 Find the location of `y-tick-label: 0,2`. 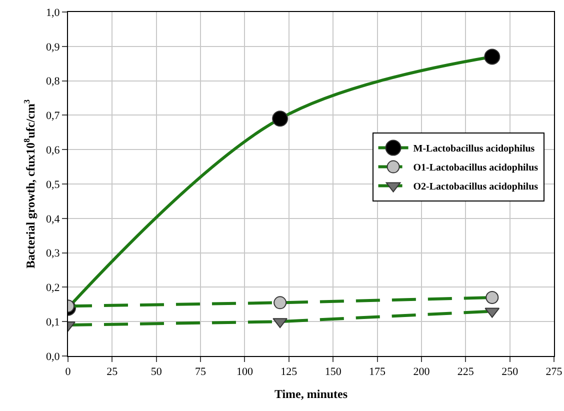

y-tick-label: 0,2 is located at coordinates (53, 288).